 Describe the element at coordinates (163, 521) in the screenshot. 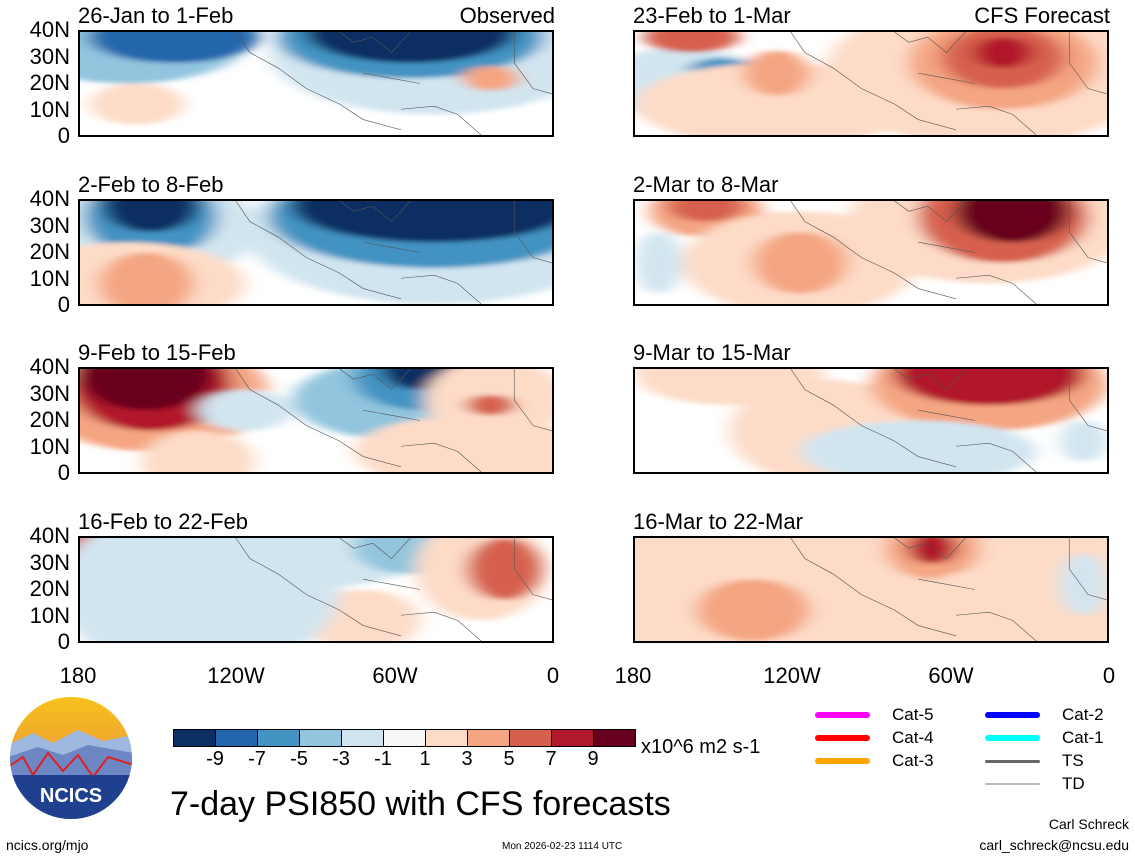

I see `panel-title: 16-Feb to 22-Feb` at that location.